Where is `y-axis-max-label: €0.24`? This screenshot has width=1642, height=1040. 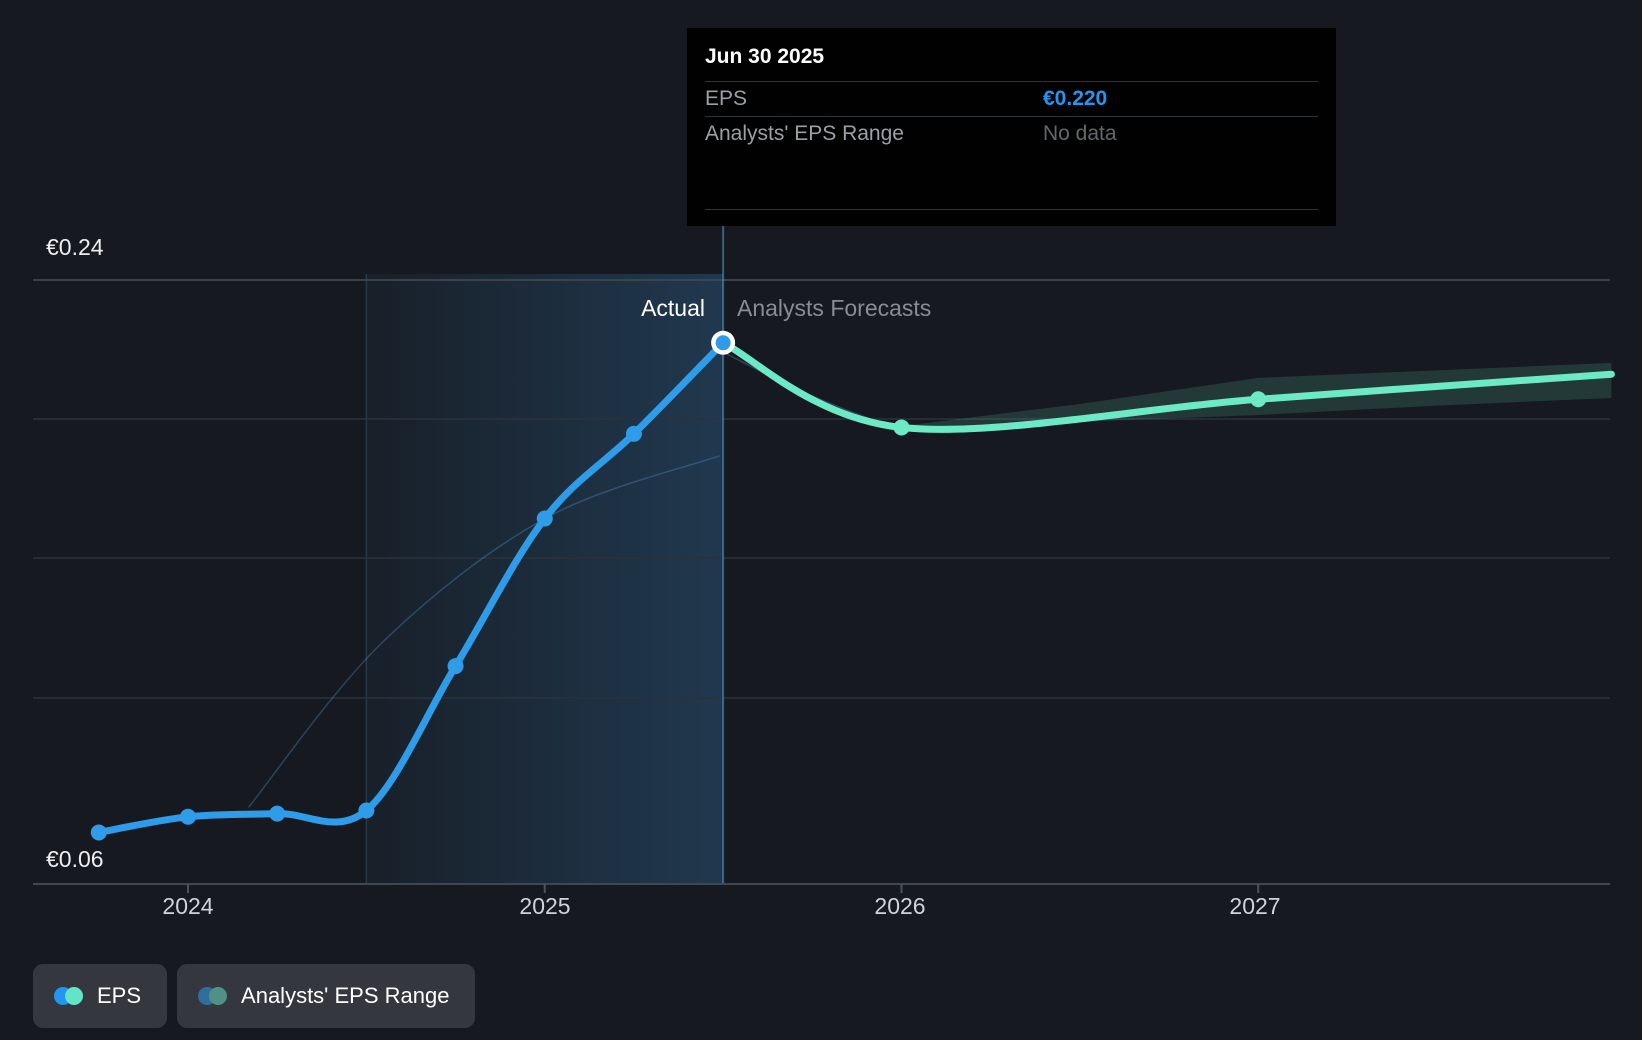
y-axis-max-label: €0.24 is located at coordinates (75, 247).